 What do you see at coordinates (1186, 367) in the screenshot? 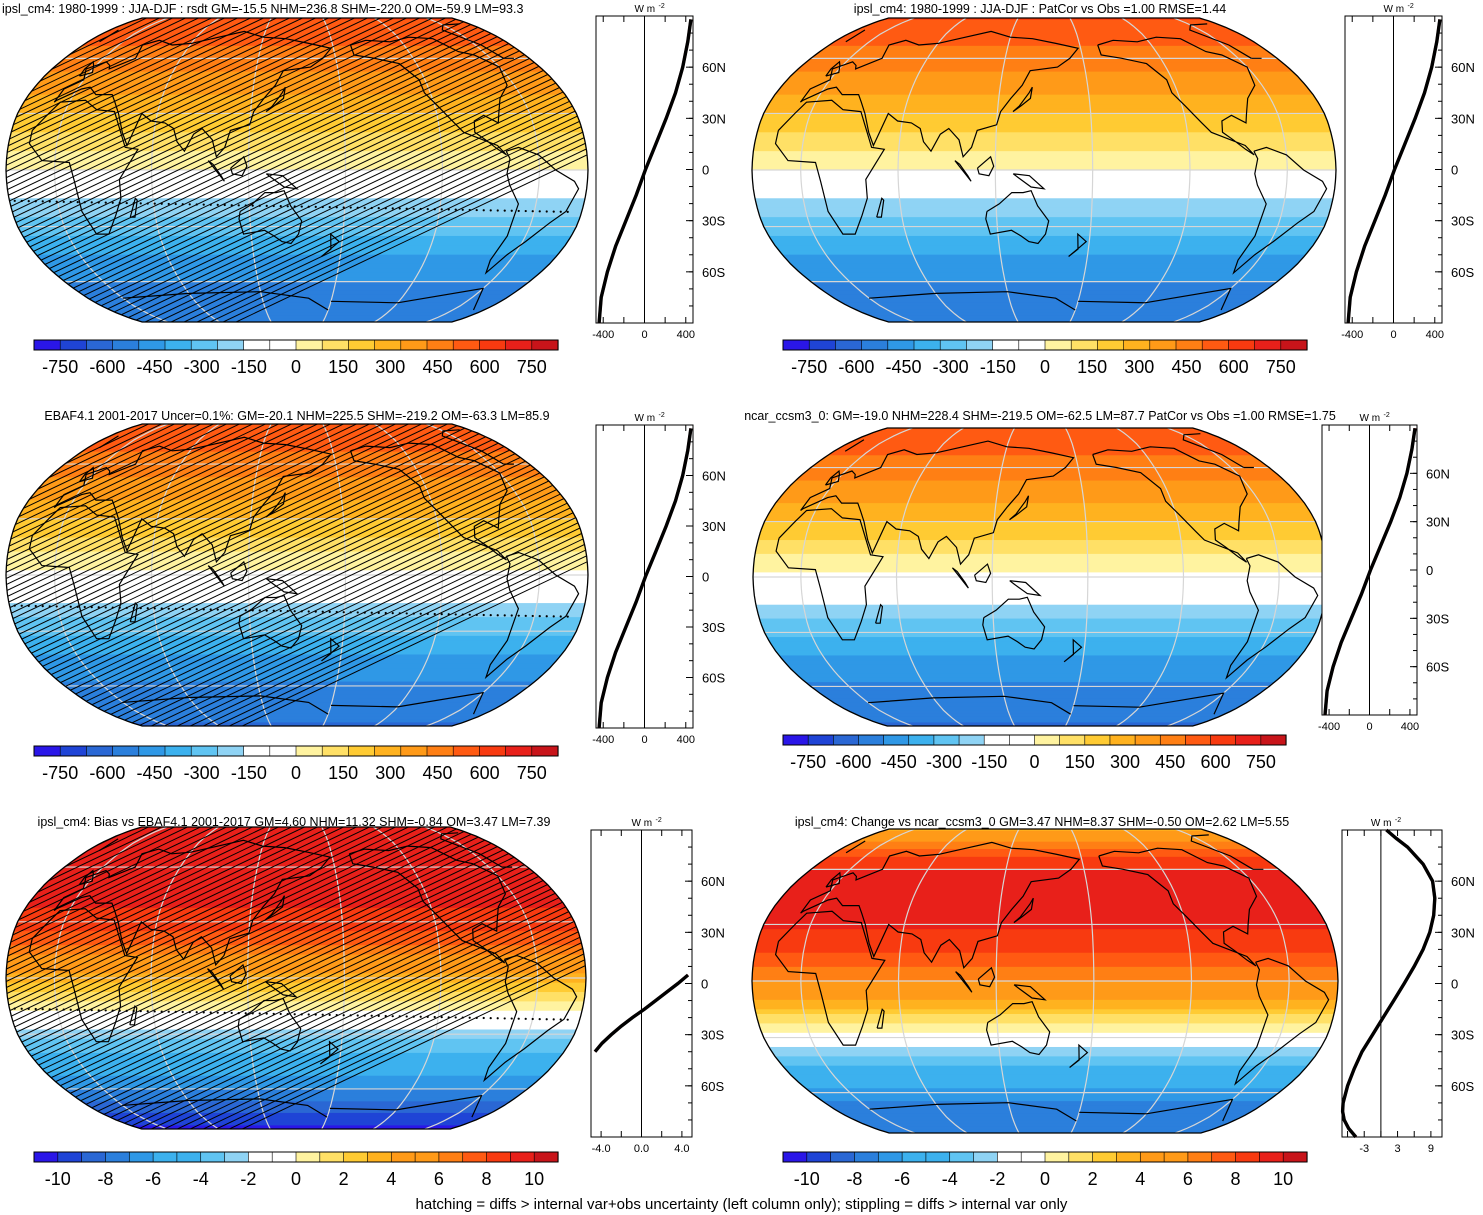
I see `colorbar-tick-label: 450` at bounding box center [1186, 367].